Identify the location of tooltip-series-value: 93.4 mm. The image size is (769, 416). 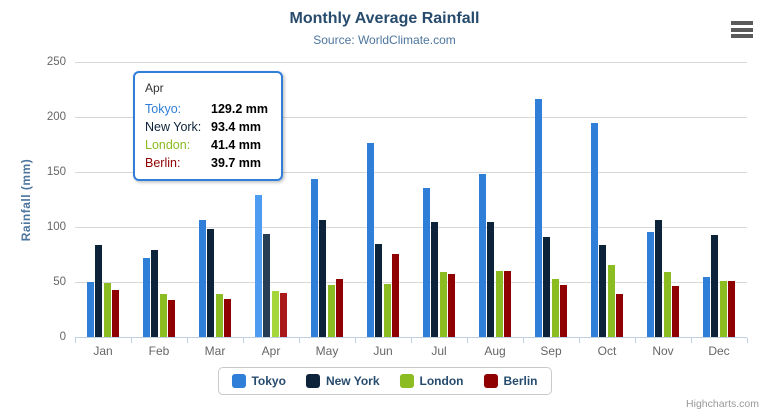
(236, 127).